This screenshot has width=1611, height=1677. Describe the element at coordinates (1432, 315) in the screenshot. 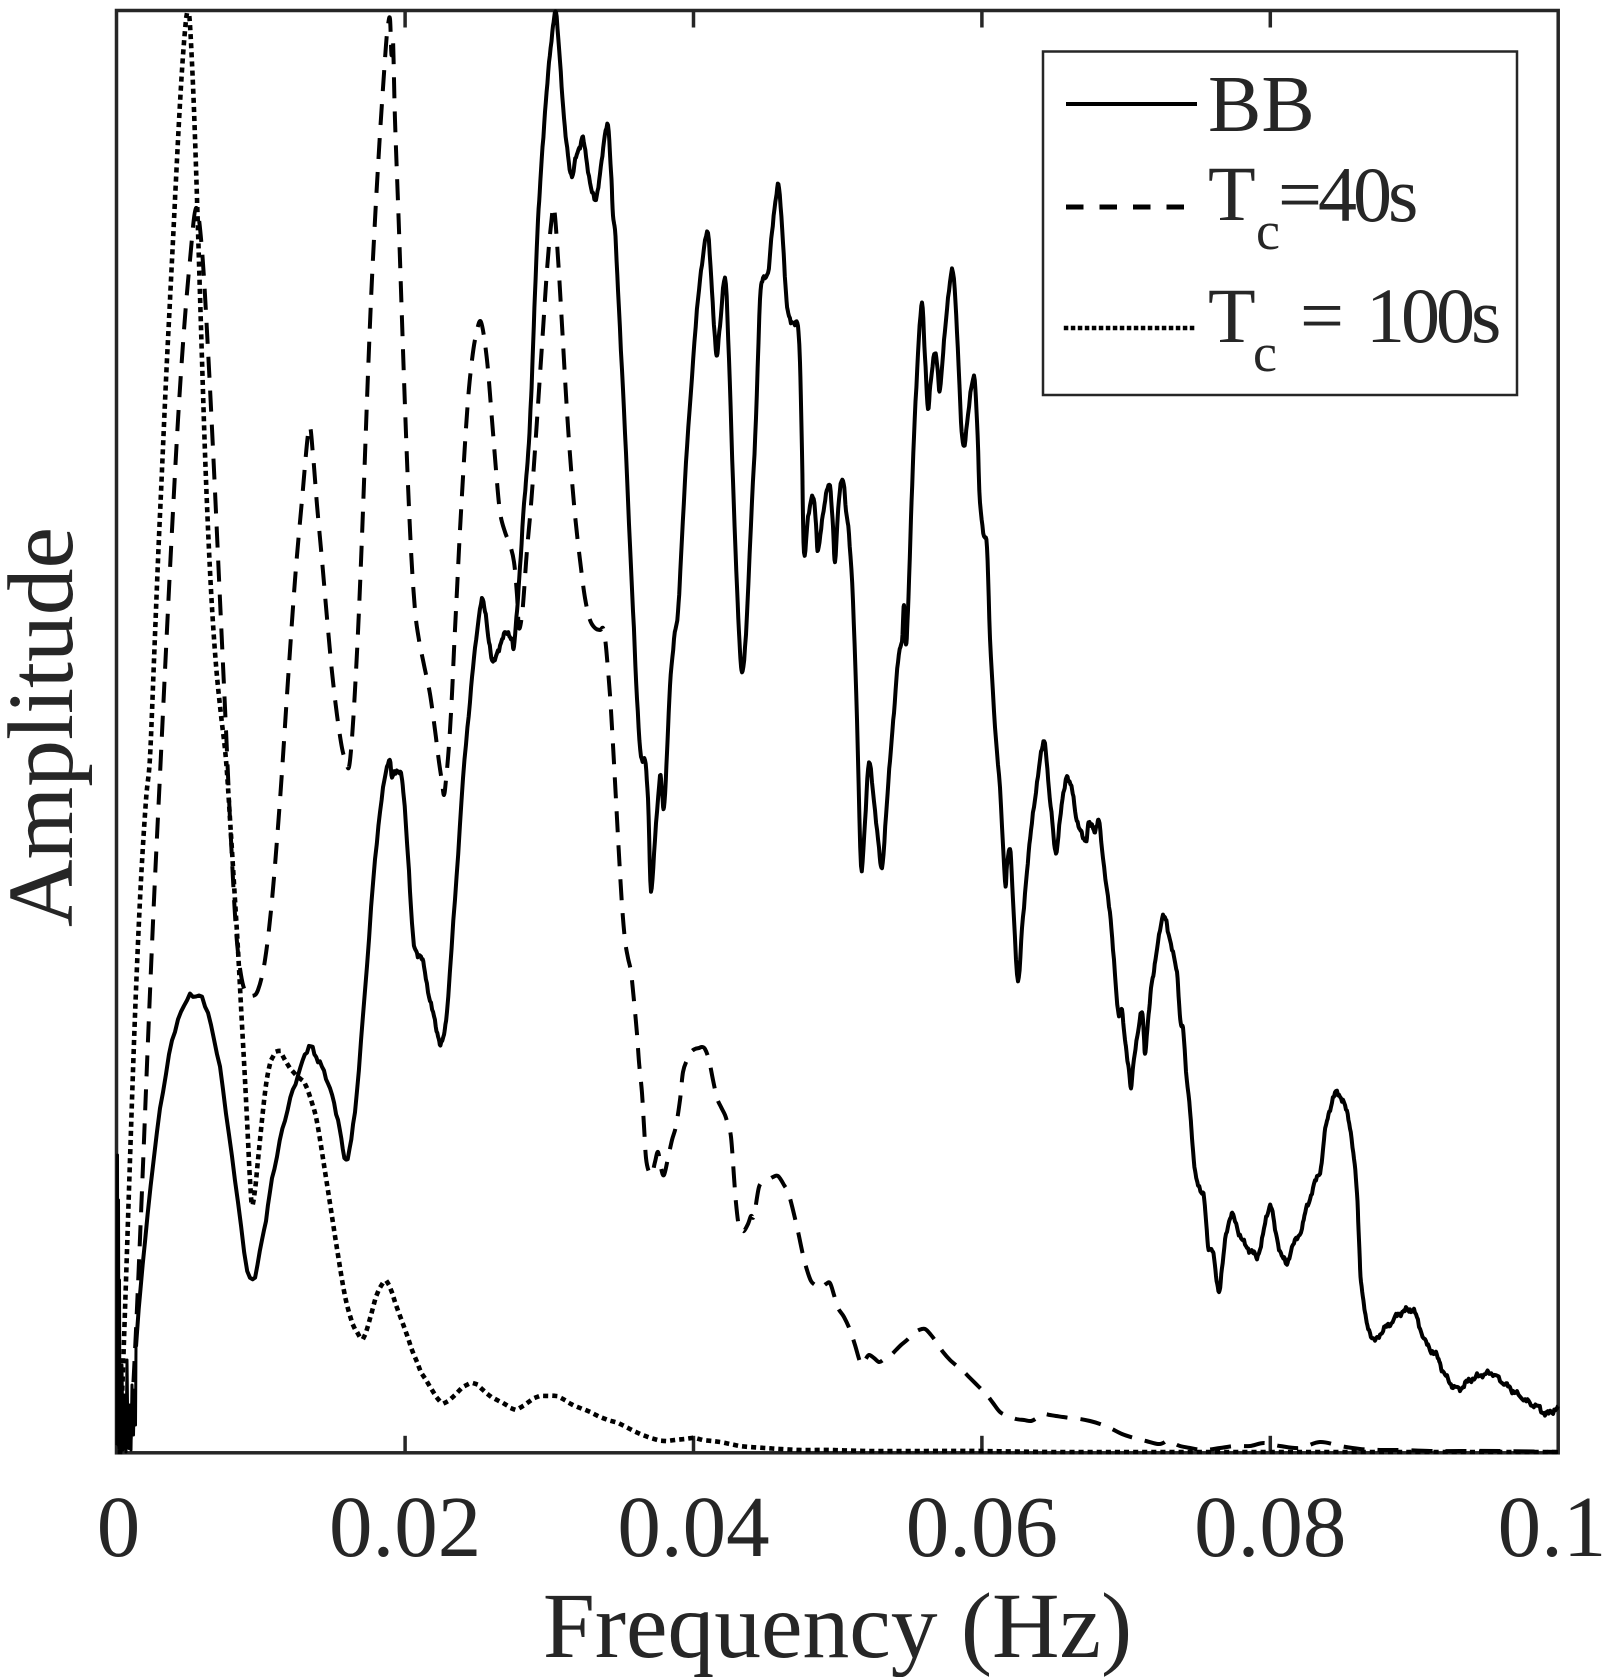

I see `svg-text: 100s` at that location.